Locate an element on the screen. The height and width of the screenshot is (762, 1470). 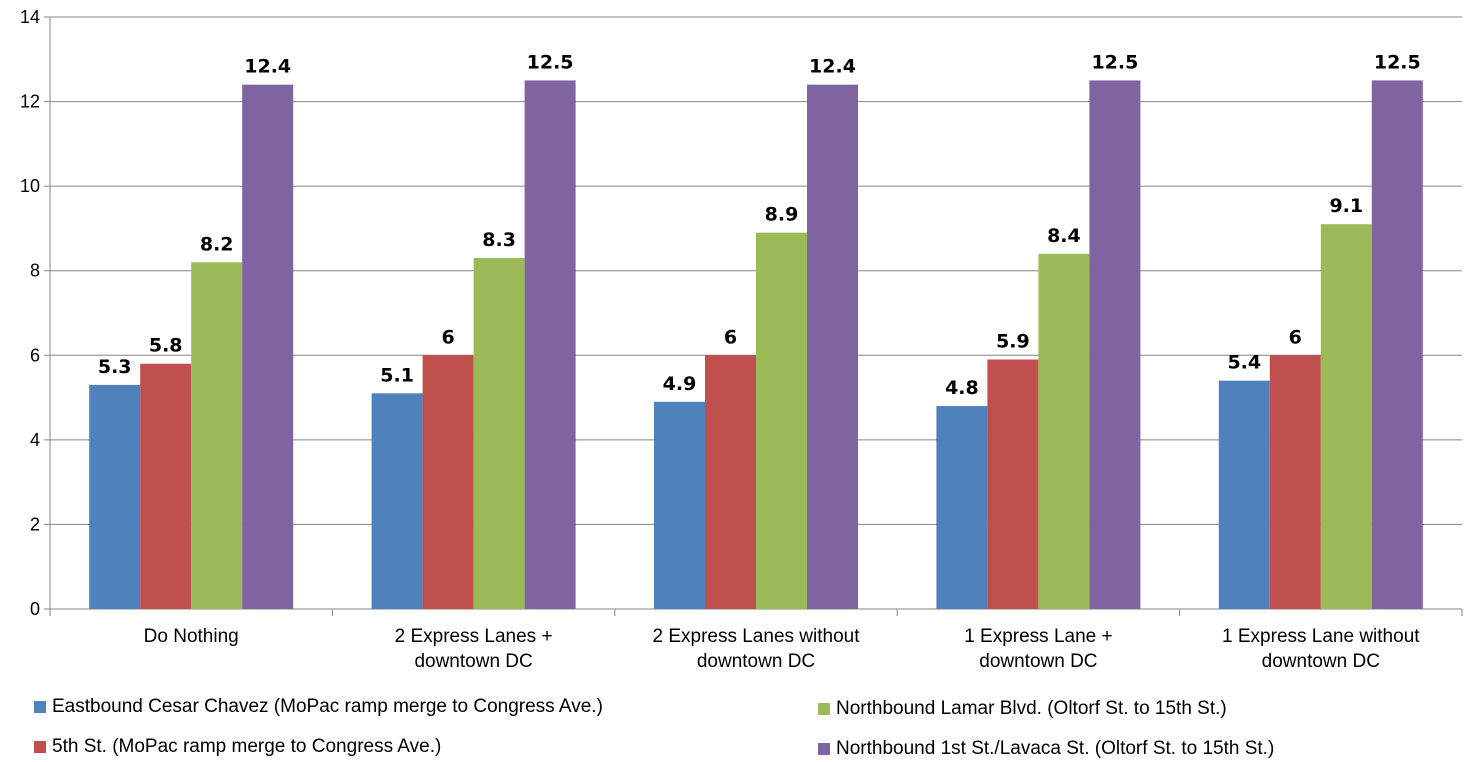
data-label: 5.3 is located at coordinates (115, 367).